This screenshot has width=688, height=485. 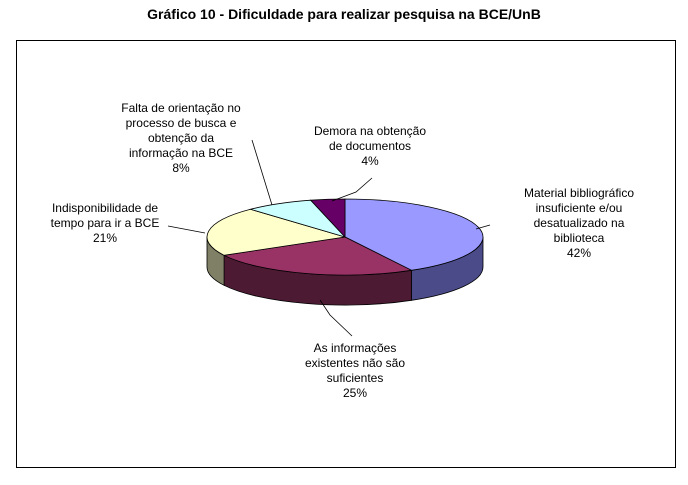 What do you see at coordinates (276, 232) in the screenshot?
I see `slice-tempo` at bounding box center [276, 232].